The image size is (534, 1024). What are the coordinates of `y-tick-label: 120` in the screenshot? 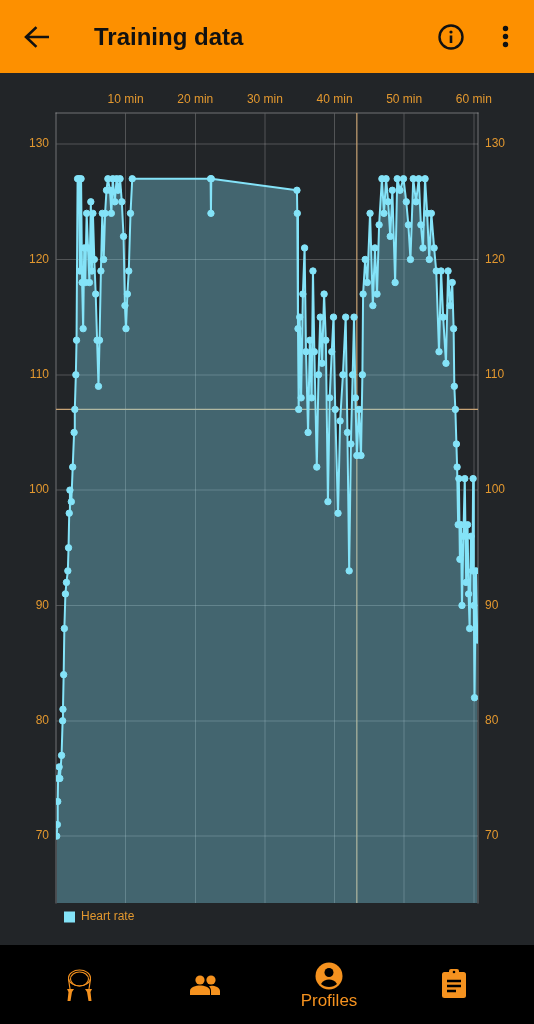 It's located at (39, 258).